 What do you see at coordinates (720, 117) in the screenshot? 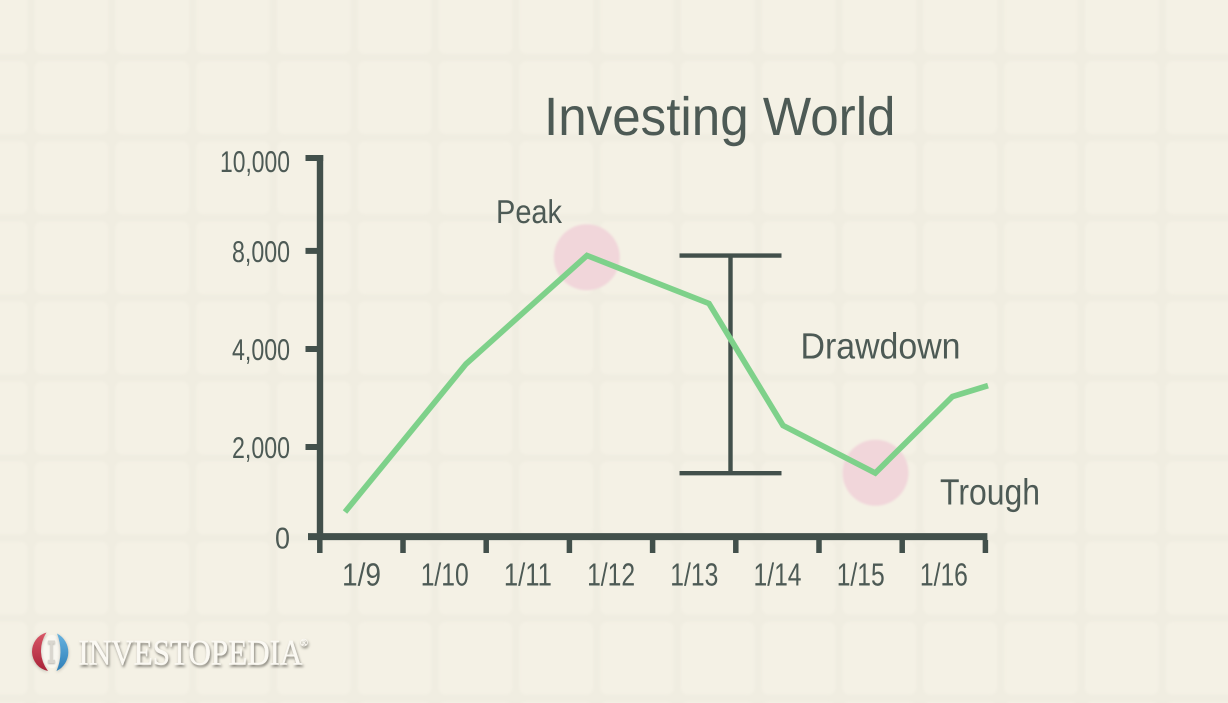
I see `svg-text: Investing World` at bounding box center [720, 117].